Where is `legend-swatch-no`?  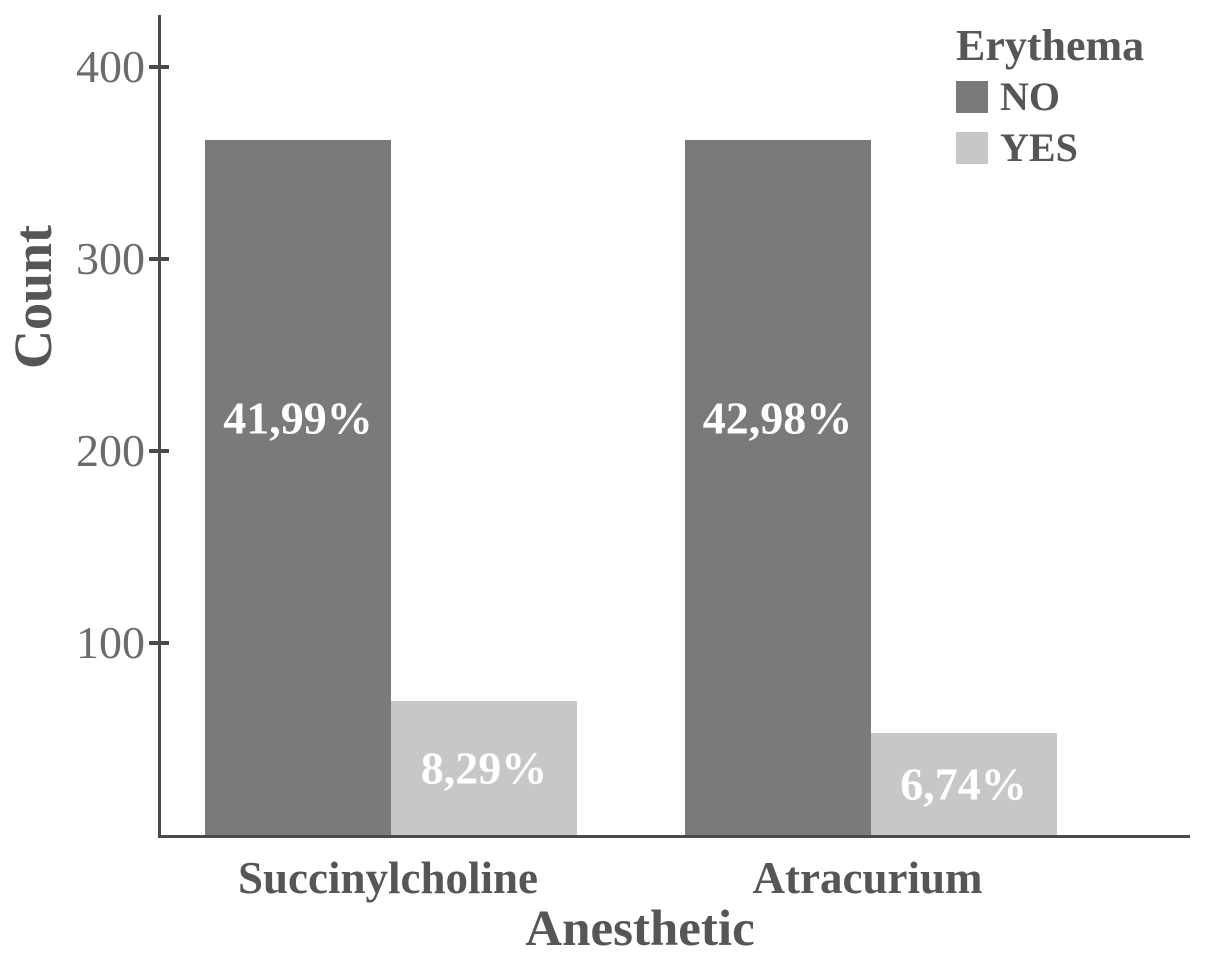
legend-swatch-no is located at coordinates (972, 97).